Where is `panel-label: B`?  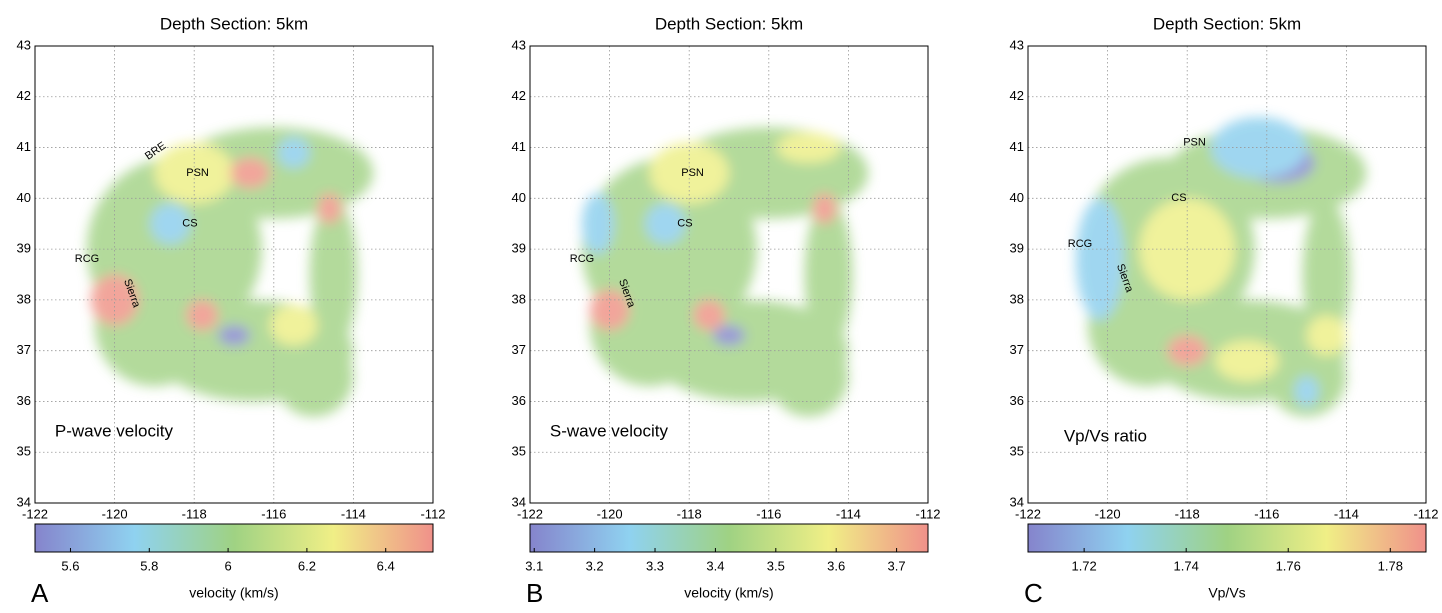
panel-label: B is located at coordinates (534, 593).